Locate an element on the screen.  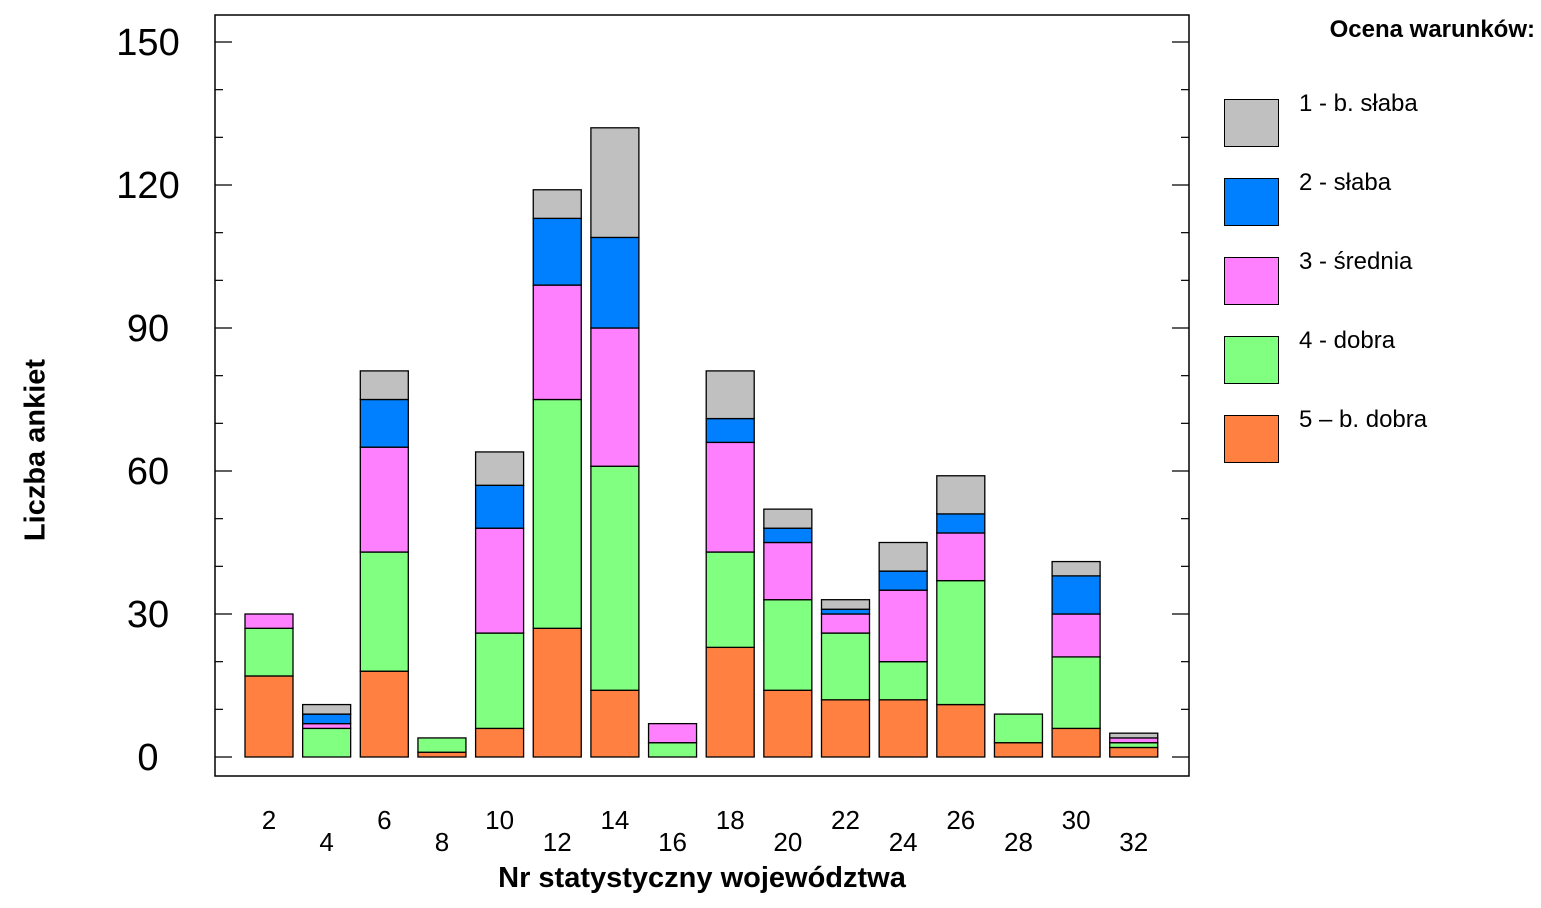
x-tick-label: 22 is located at coordinates (845, 820).